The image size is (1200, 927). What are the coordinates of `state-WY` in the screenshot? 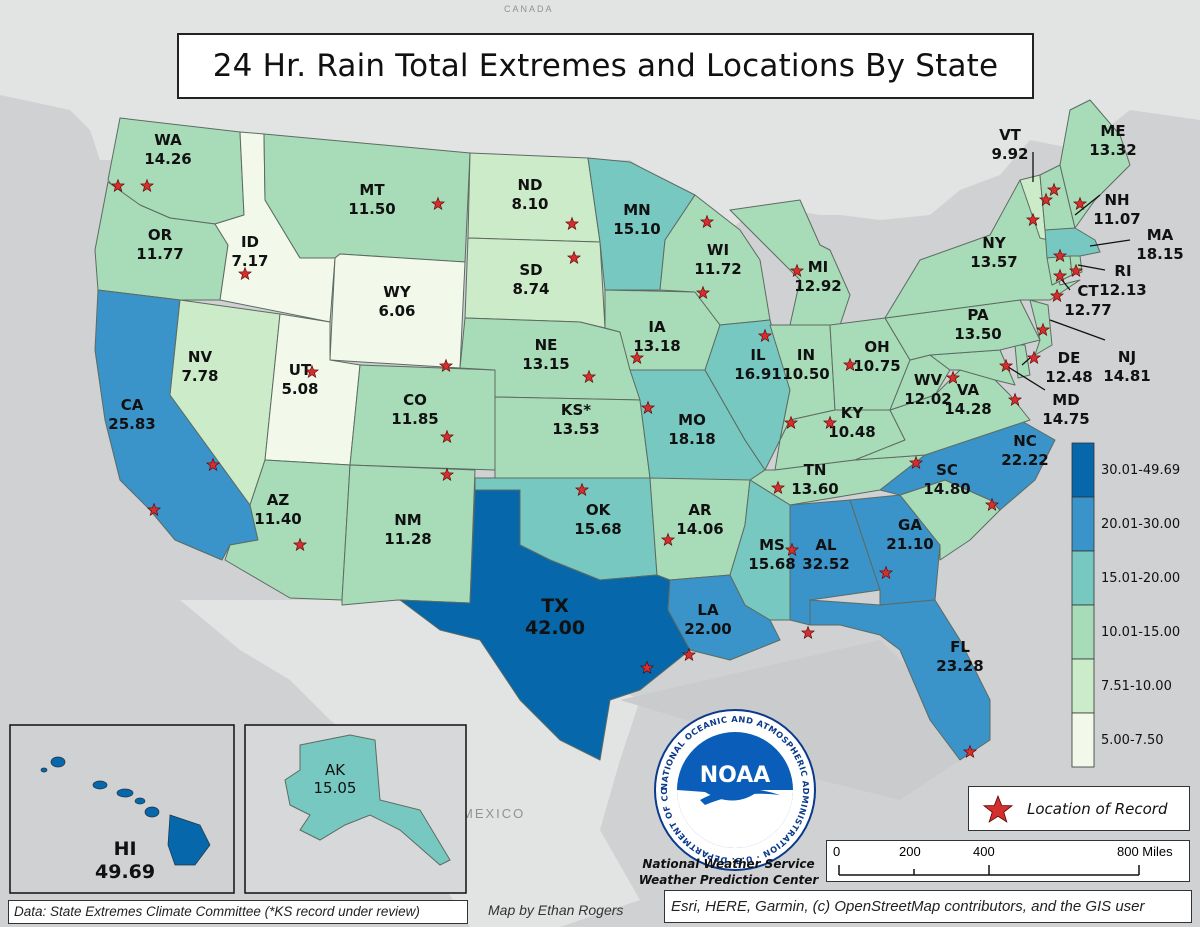 It's located at (397, 311).